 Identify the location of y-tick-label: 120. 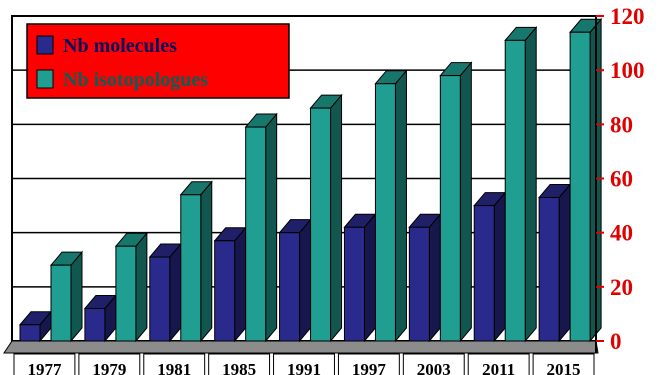
(627, 16).